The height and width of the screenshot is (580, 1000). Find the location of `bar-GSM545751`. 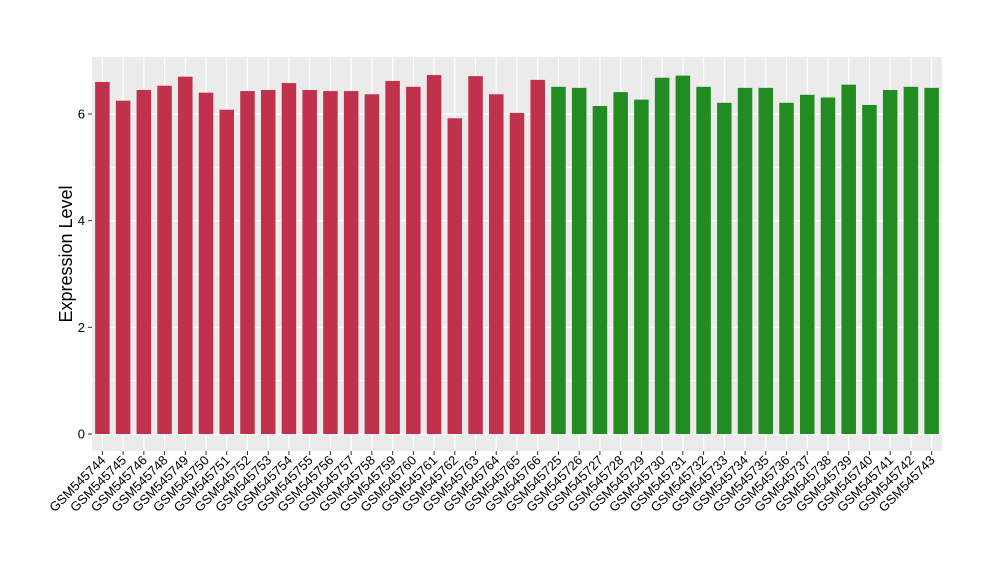

bar-GSM545751 is located at coordinates (227, 271).